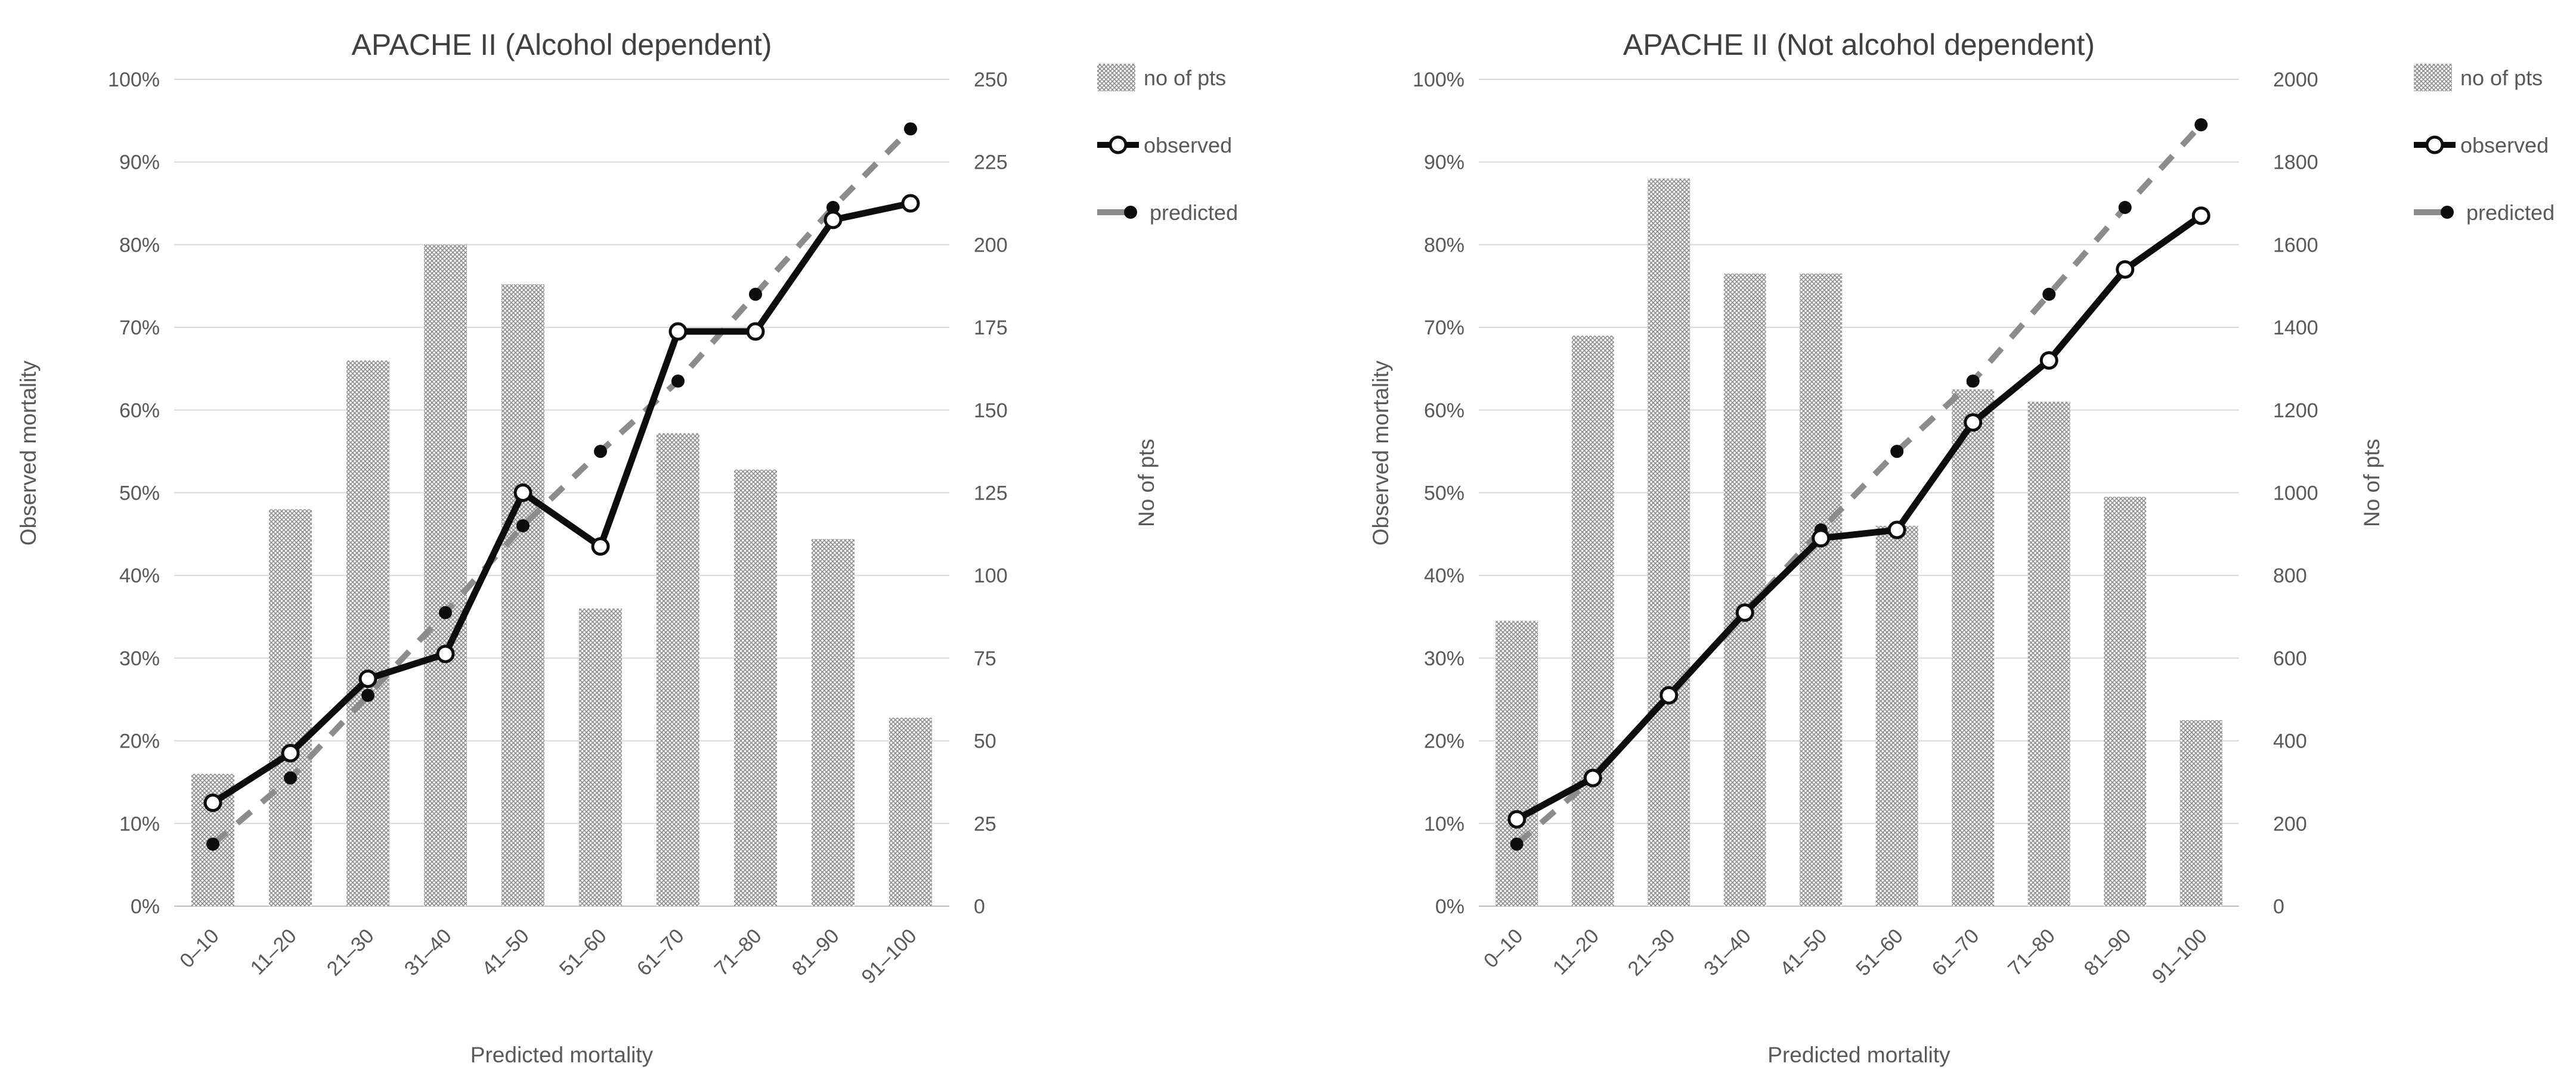 Image resolution: width=2576 pixels, height=1085 pixels. What do you see at coordinates (146, 907) in the screenshot?
I see `y-left-tick-label: 0%` at bounding box center [146, 907].